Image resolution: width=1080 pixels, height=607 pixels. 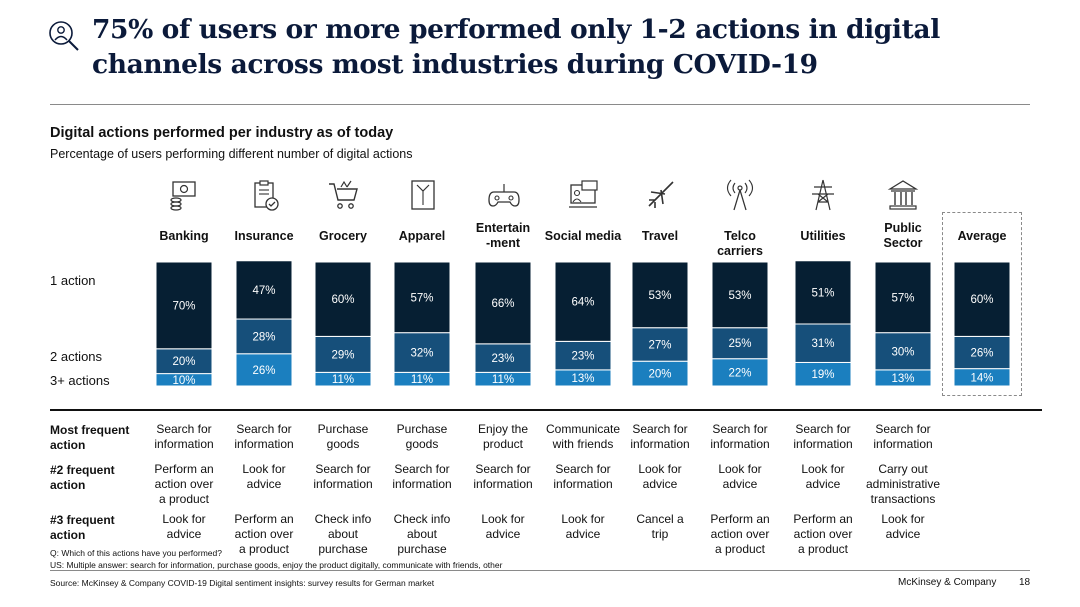 I want to click on bar-label-1-series-0: 26%, so click(x=263, y=371).